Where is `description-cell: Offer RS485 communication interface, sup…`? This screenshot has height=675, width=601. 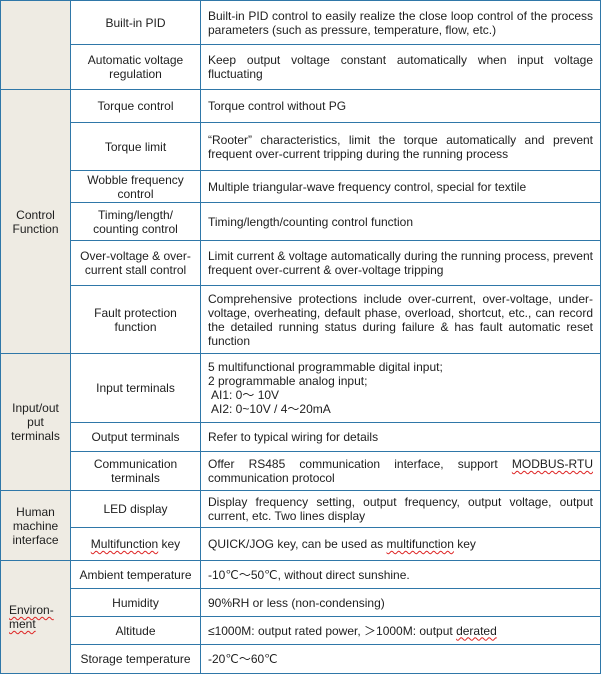 description-cell: Offer RS485 communication interface, sup… is located at coordinates (400, 471).